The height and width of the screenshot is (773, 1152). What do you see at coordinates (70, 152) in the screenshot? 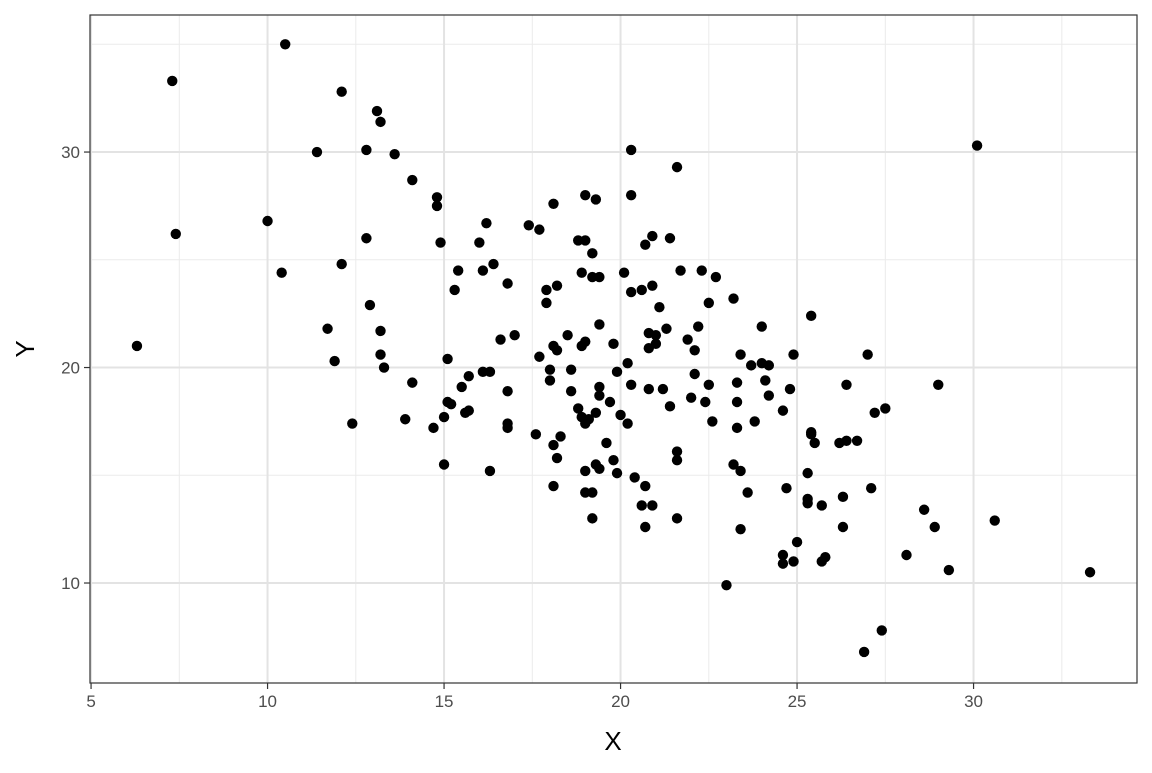
I see `y-tick-label: 30` at bounding box center [70, 152].